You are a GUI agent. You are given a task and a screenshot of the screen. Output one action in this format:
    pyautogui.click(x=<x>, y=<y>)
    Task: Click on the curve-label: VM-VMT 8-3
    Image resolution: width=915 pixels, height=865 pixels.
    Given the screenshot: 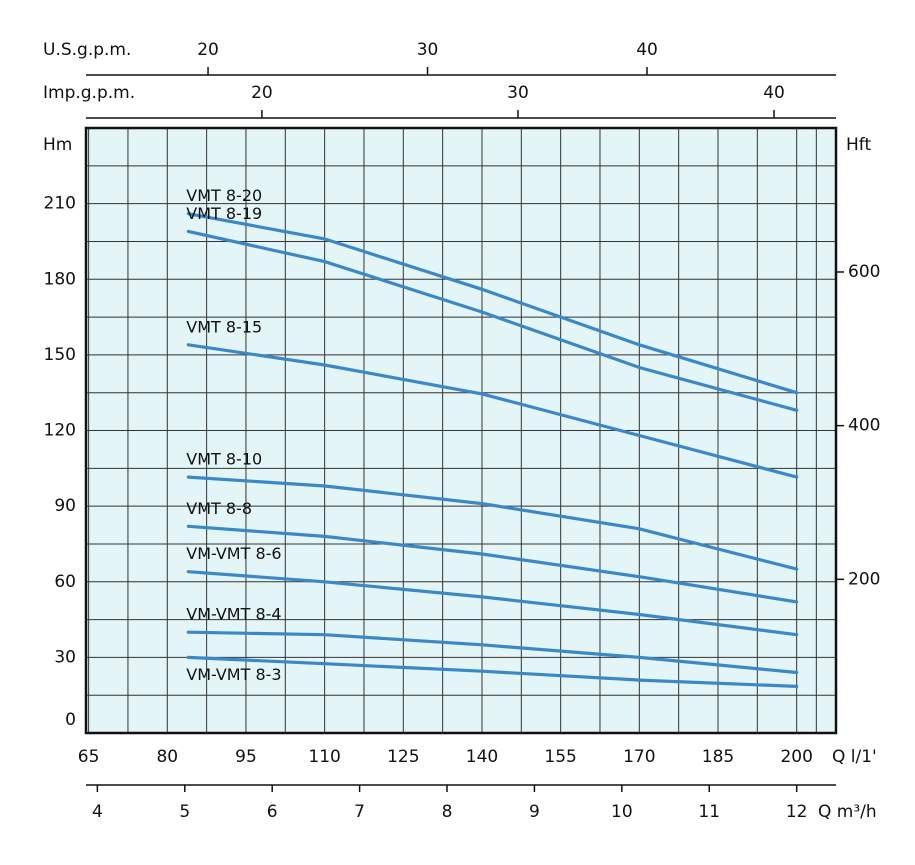 What is the action you would take?
    pyautogui.click(x=233, y=674)
    